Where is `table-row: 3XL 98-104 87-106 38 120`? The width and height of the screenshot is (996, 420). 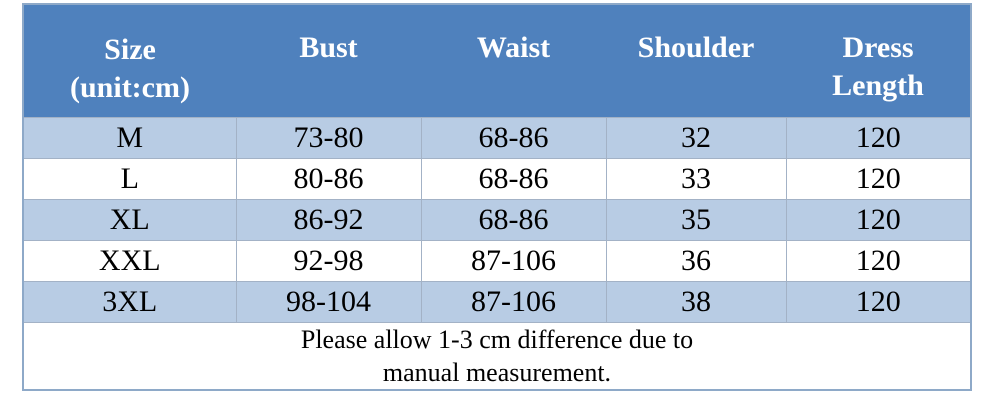 table-row: 3XL 98-104 87-106 38 120 is located at coordinates (497, 302).